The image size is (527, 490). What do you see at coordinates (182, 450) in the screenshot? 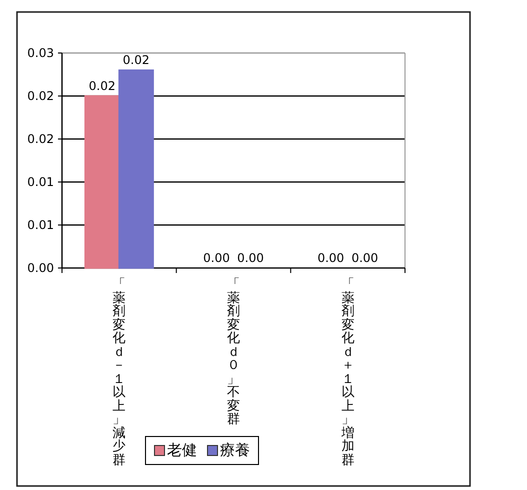
I see `legend-label: 老健` at bounding box center [182, 450].